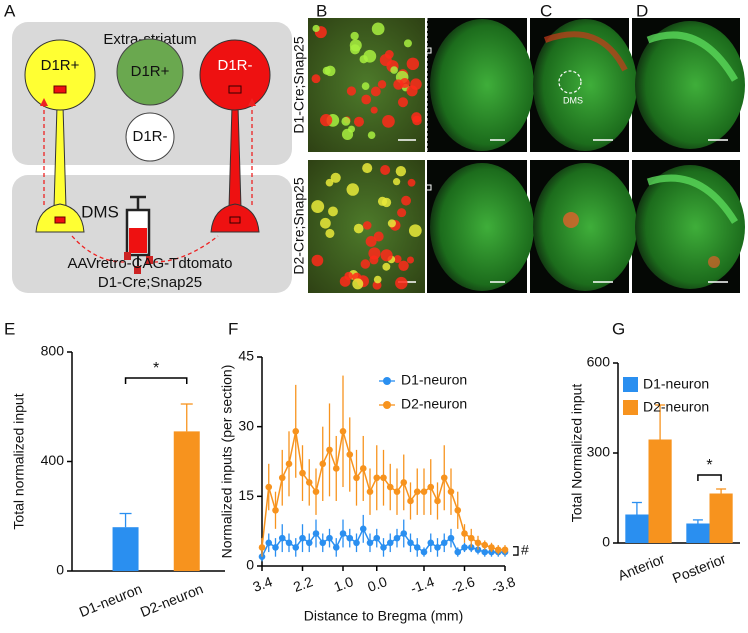 The height and width of the screenshot is (633, 748). I want to click on panel-letter: A, so click(10, 10).